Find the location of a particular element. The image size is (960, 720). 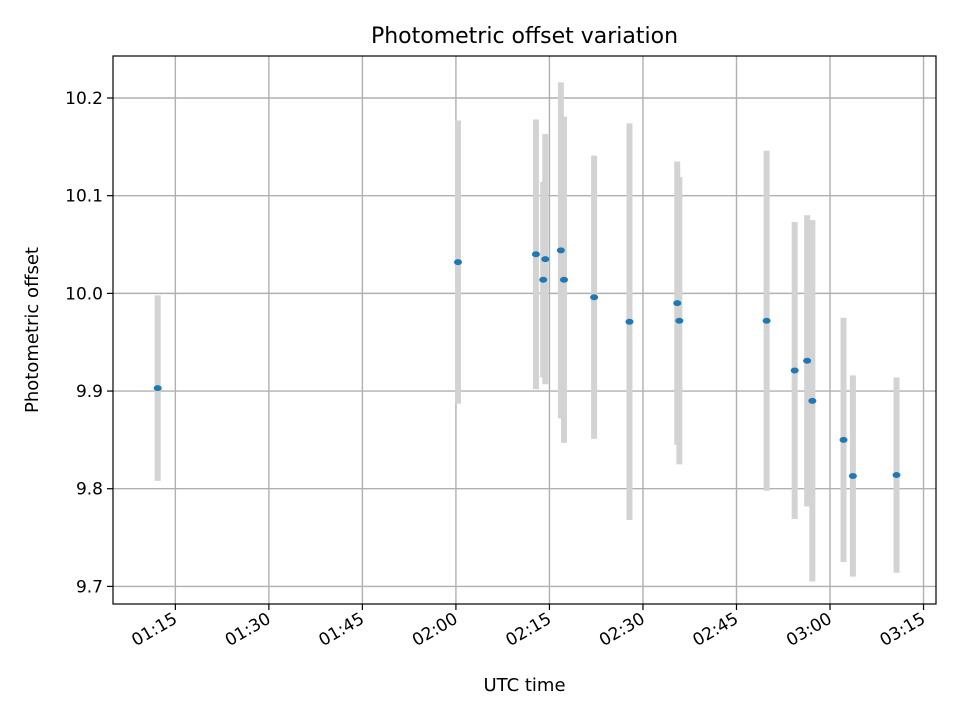

x-tick-label: 02:30 is located at coordinates (622, 630).